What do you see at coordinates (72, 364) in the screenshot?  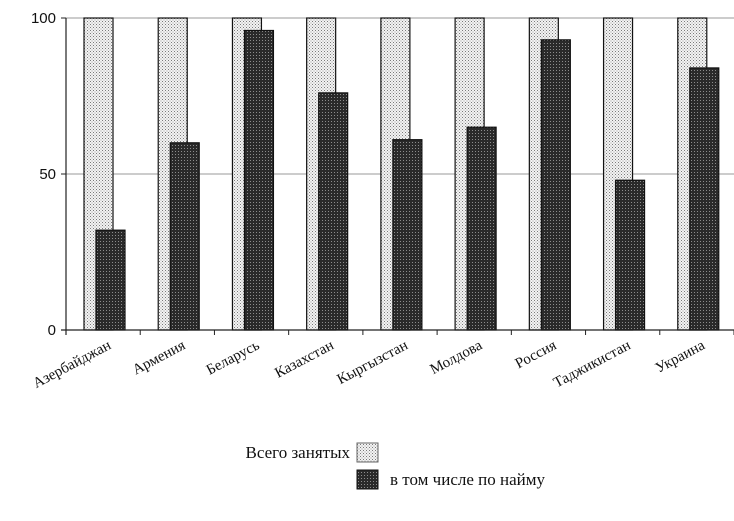 I see `x-category-label: Азербайджан` at bounding box center [72, 364].